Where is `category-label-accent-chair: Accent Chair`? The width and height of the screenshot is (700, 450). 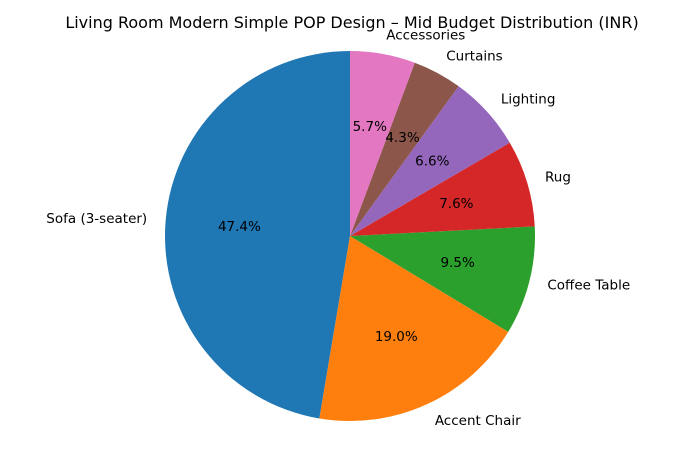 category-label-accent-chair: Accent Chair is located at coordinates (478, 421).